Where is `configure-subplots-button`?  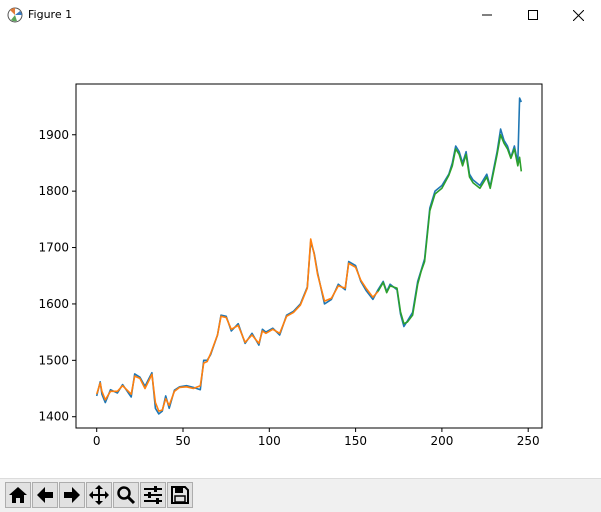 configure-subplots-button is located at coordinates (153, 495).